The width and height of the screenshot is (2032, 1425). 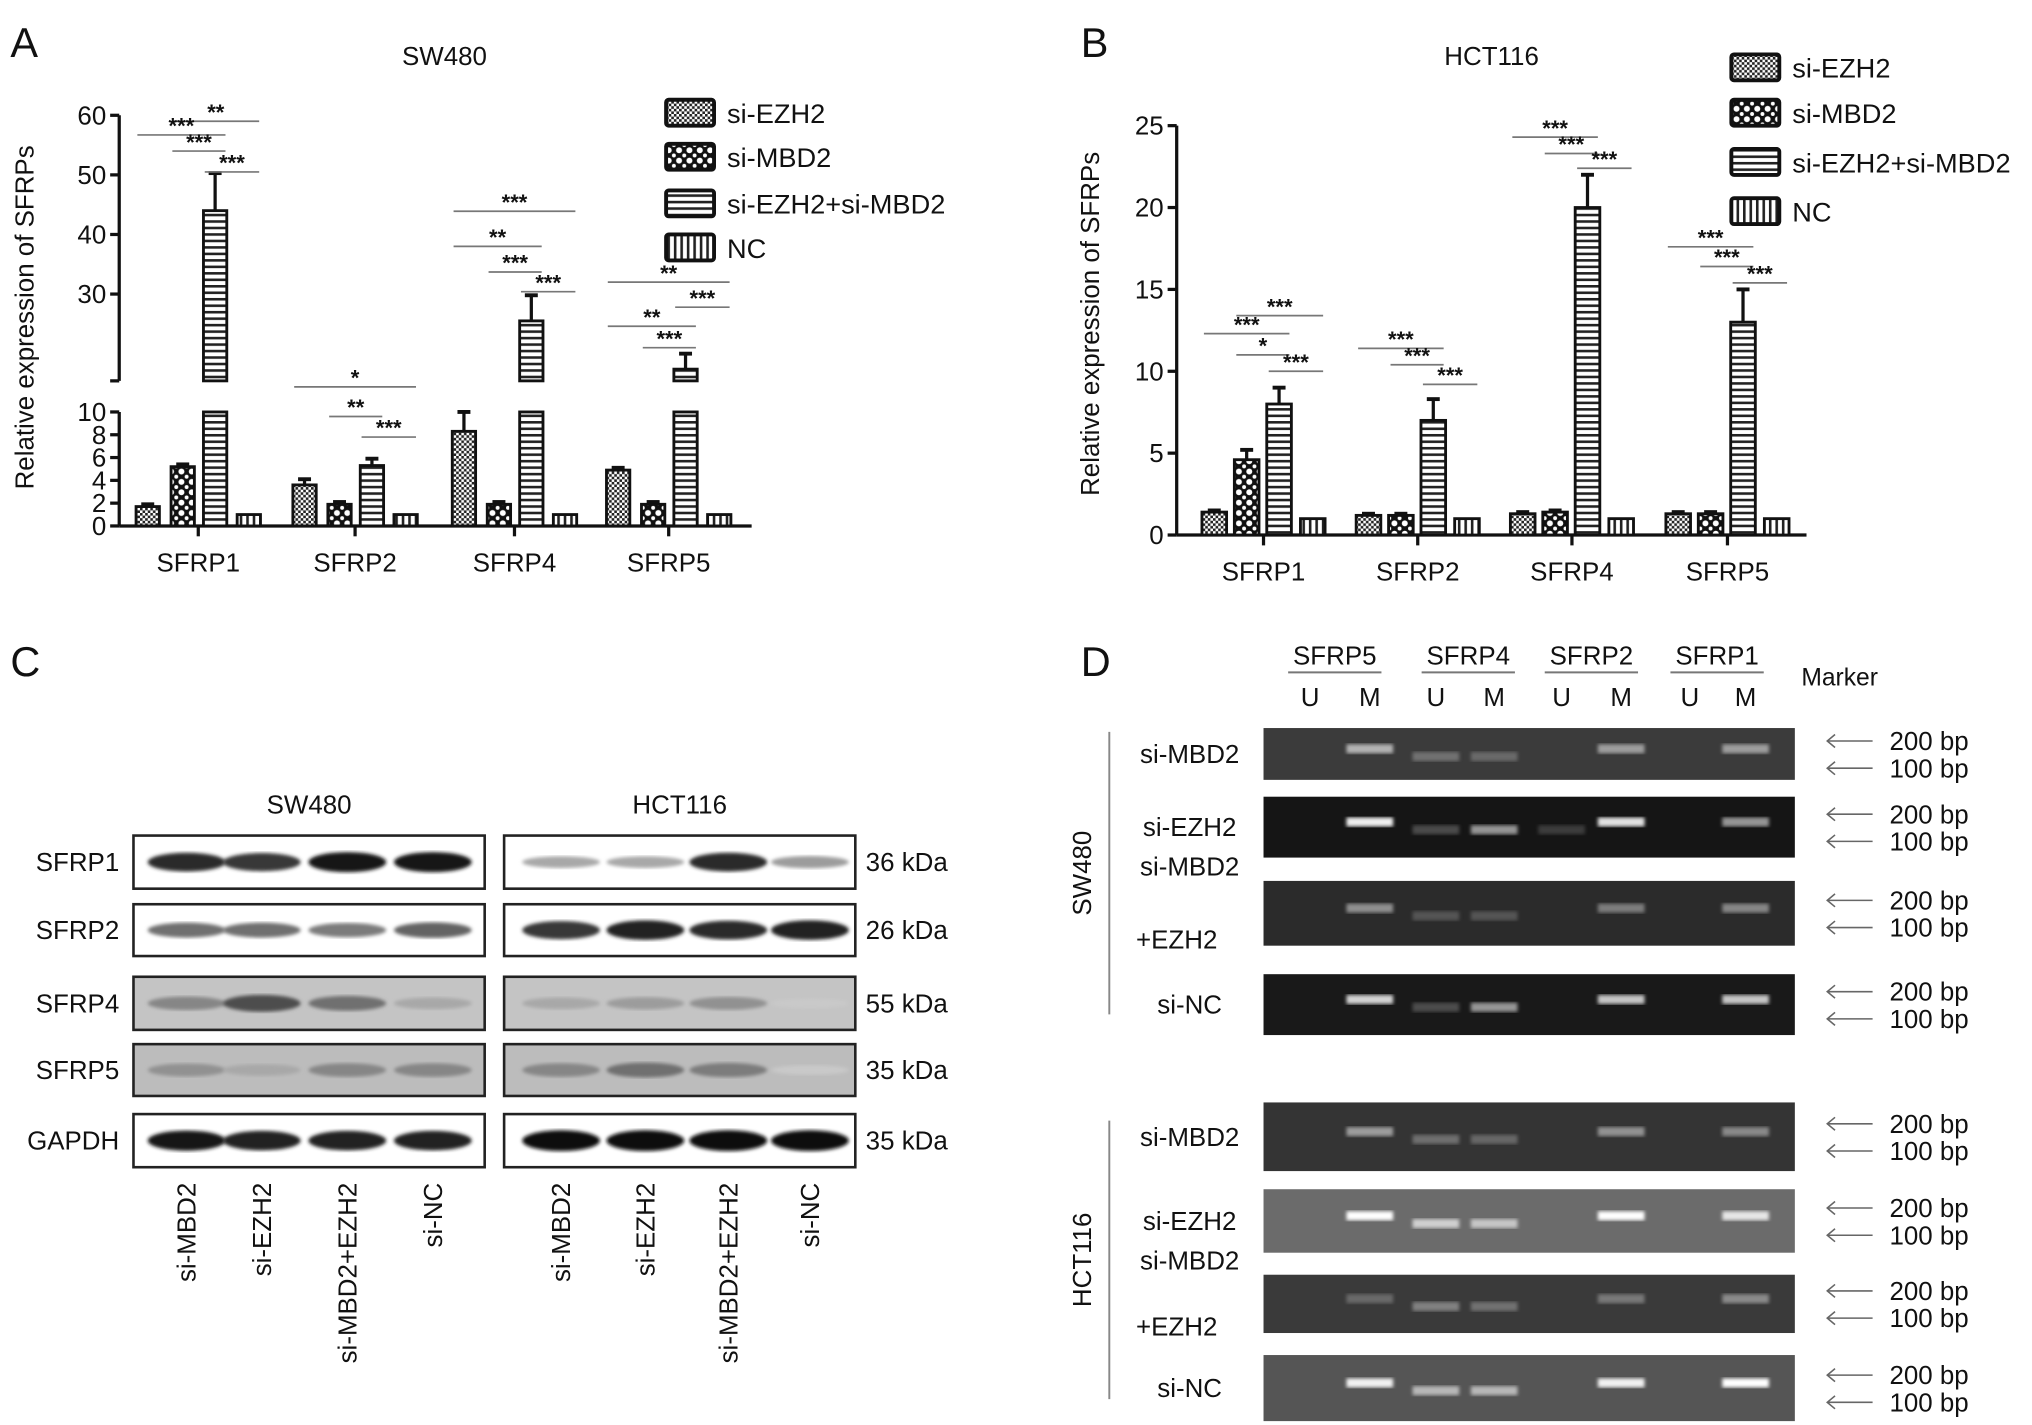 I want to click on row-label: +EZH2, so click(x=1176, y=1328).